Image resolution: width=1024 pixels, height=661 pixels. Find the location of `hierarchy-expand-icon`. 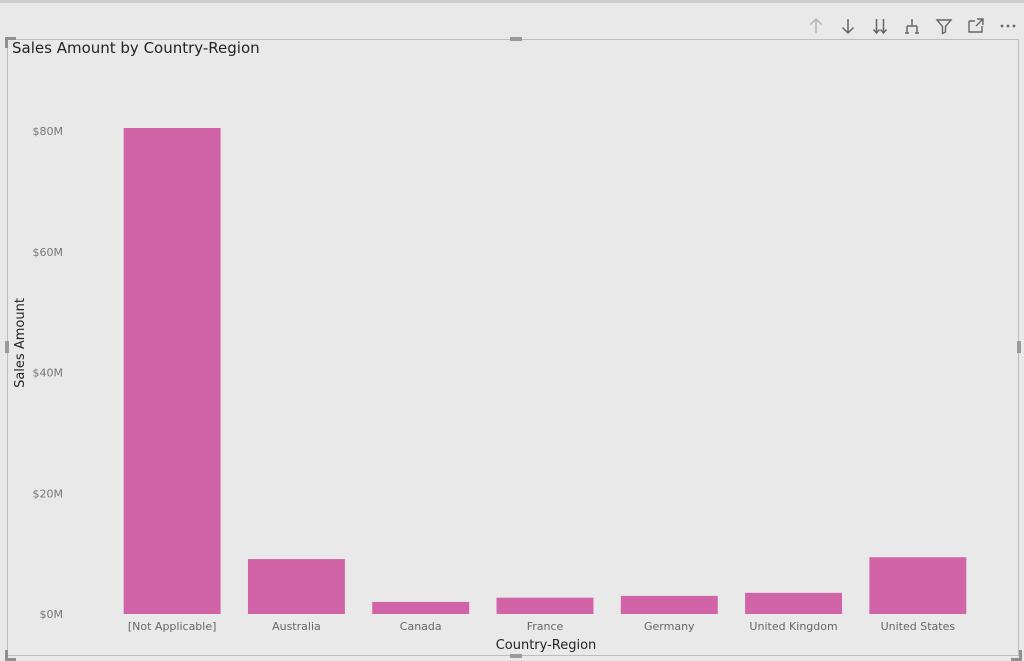

hierarchy-expand-icon is located at coordinates (912, 26).